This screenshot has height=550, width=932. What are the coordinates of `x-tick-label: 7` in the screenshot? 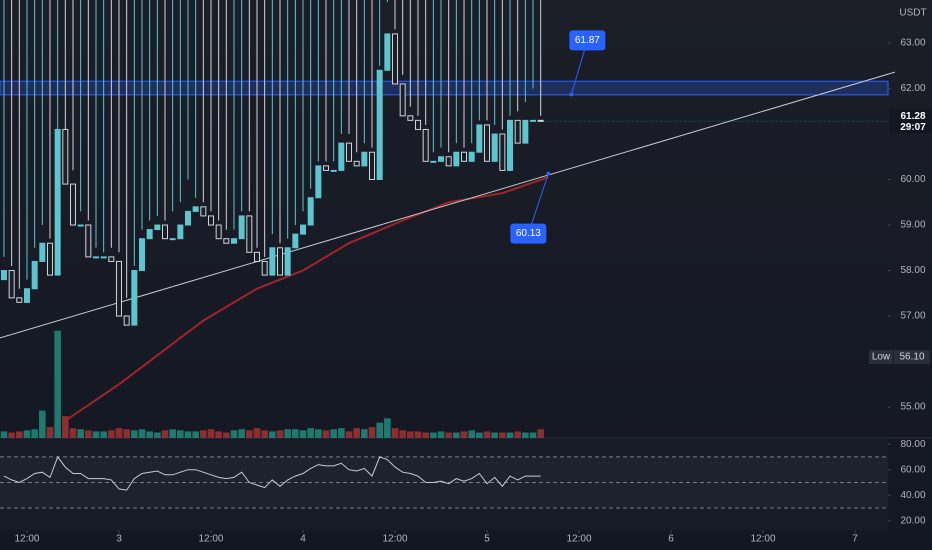 It's located at (855, 539).